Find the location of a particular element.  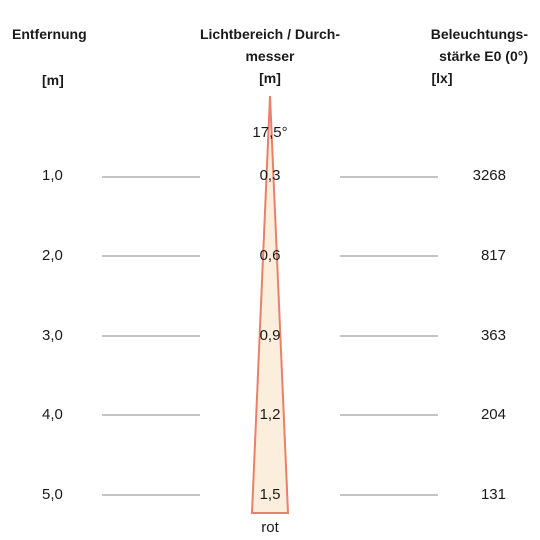

illuminance-value: 131 is located at coordinates (493, 494).